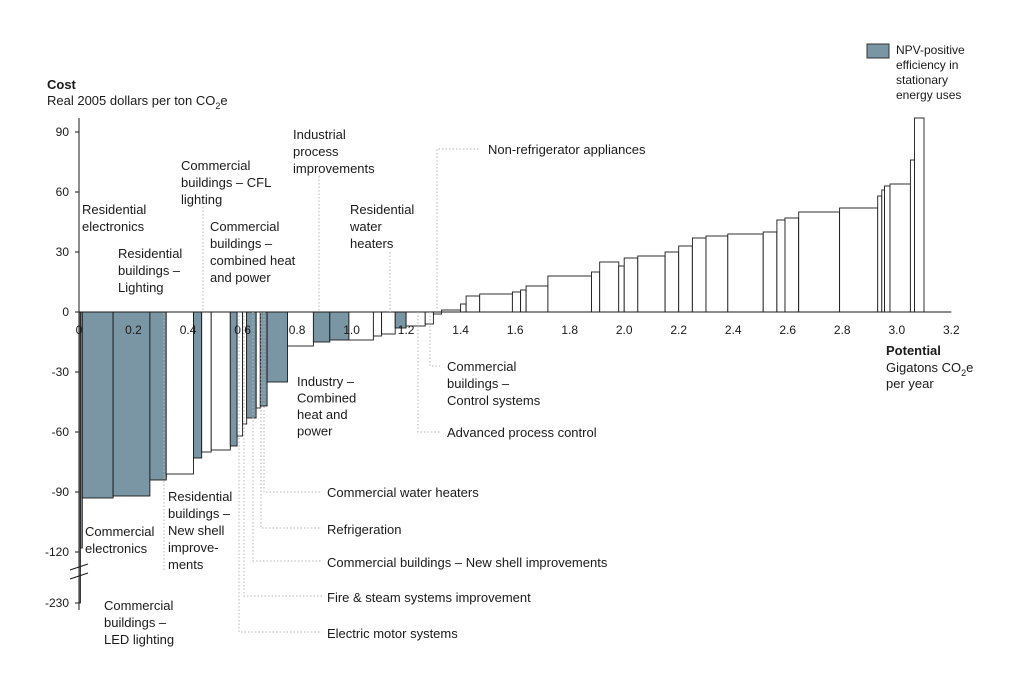 The width and height of the screenshot is (1021, 699). Describe the element at coordinates (63, 192) in the screenshot. I see `y-tick-label: 60` at that location.